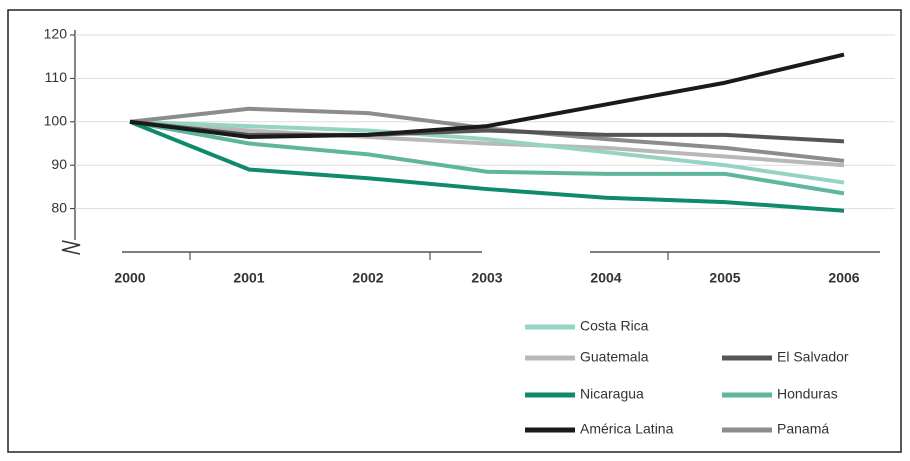  Describe the element at coordinates (724, 278) in the screenshot. I see `x-tick-label: 2005` at that location.